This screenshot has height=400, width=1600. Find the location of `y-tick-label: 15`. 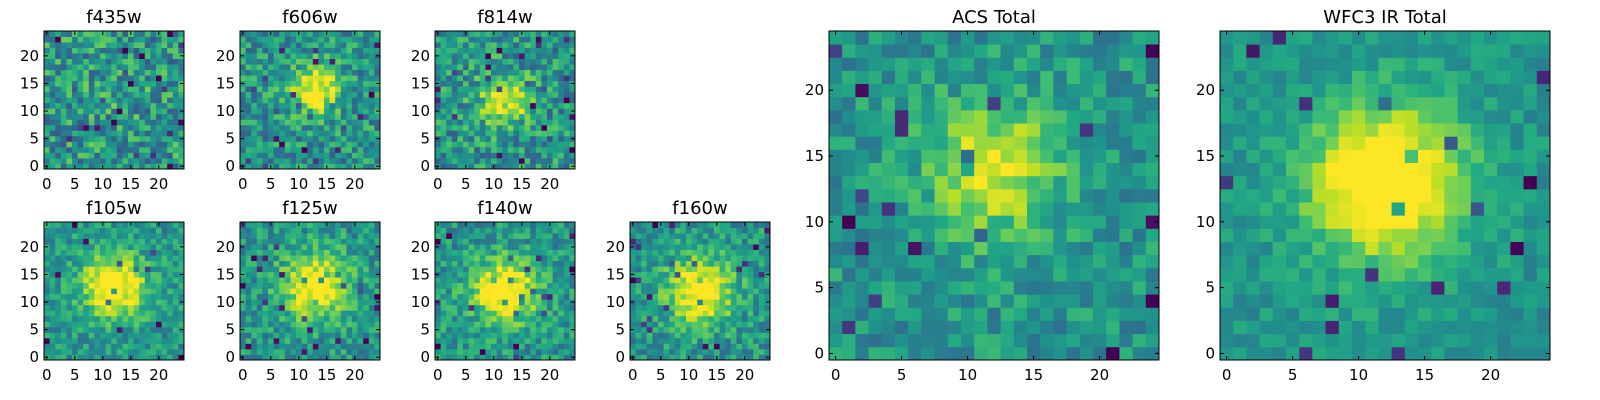

y-tick-label: 15 is located at coordinates (420, 274).